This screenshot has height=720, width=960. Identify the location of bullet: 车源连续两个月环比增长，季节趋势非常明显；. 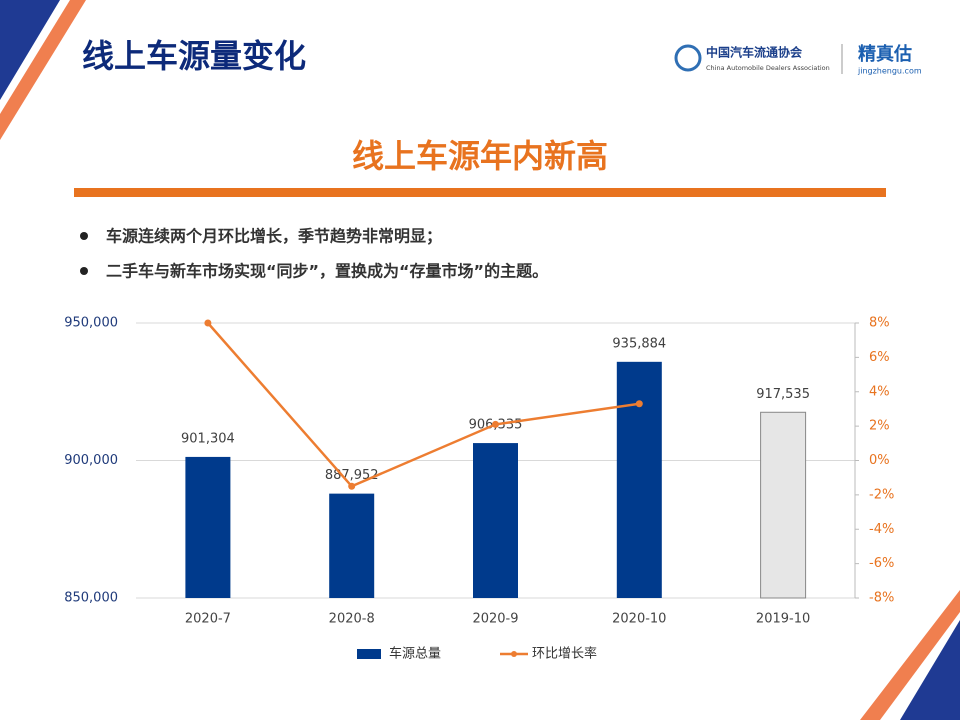
(274, 236).